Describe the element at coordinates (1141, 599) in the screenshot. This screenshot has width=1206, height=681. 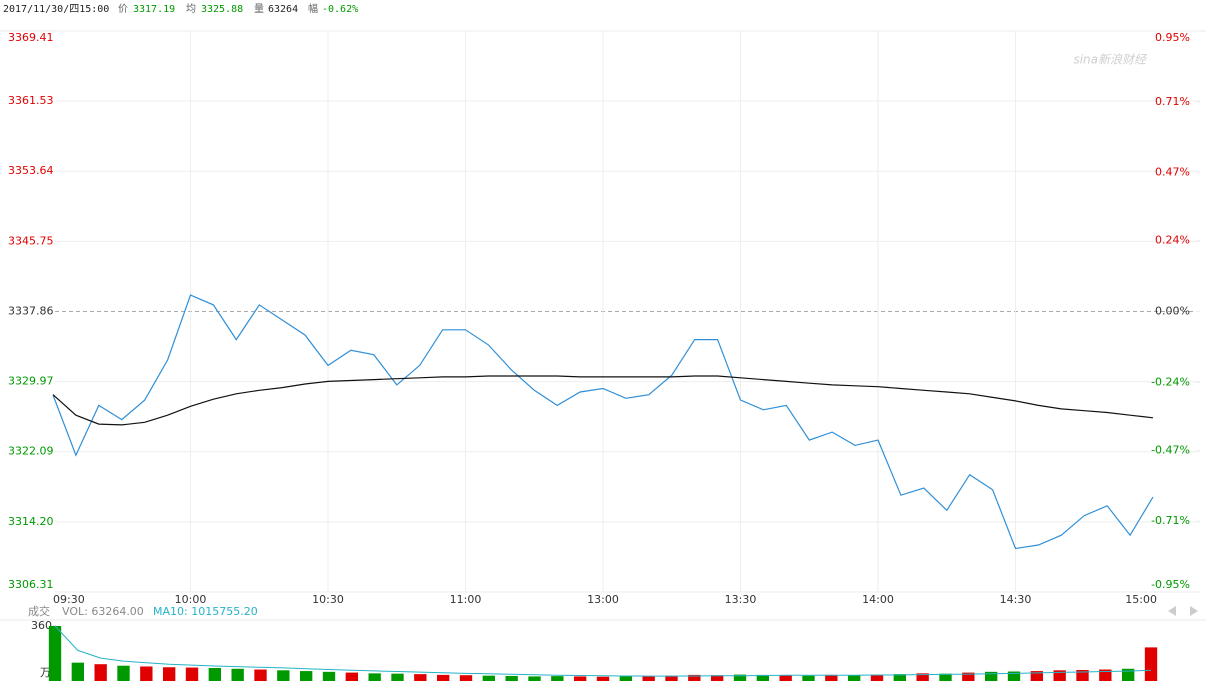
I see `x-tick-label: 15:00` at that location.